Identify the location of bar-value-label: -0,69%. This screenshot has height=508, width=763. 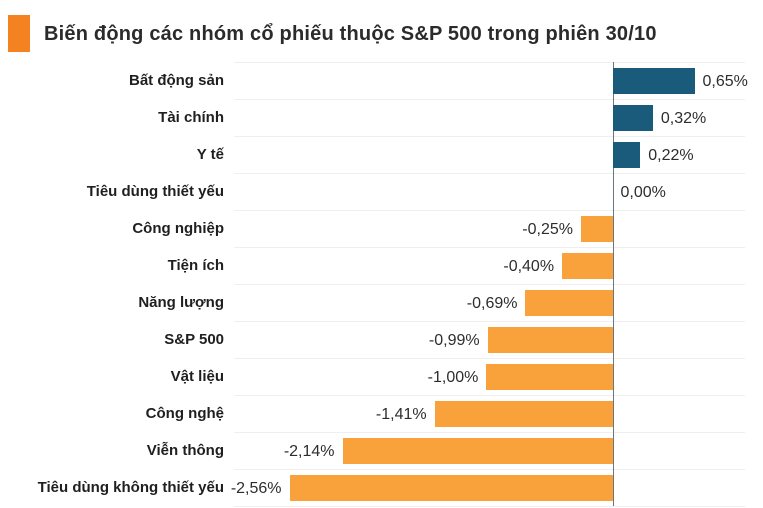
(492, 303).